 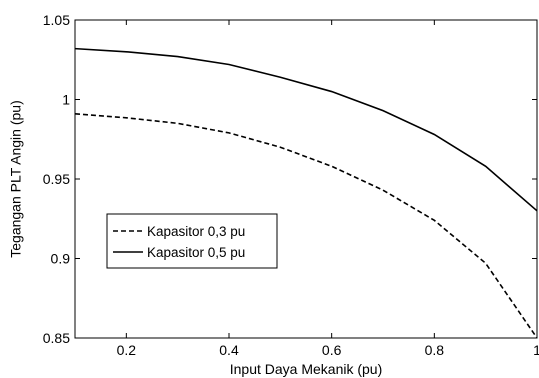 I want to click on x-tick-label: 0.6, so click(x=332, y=350).